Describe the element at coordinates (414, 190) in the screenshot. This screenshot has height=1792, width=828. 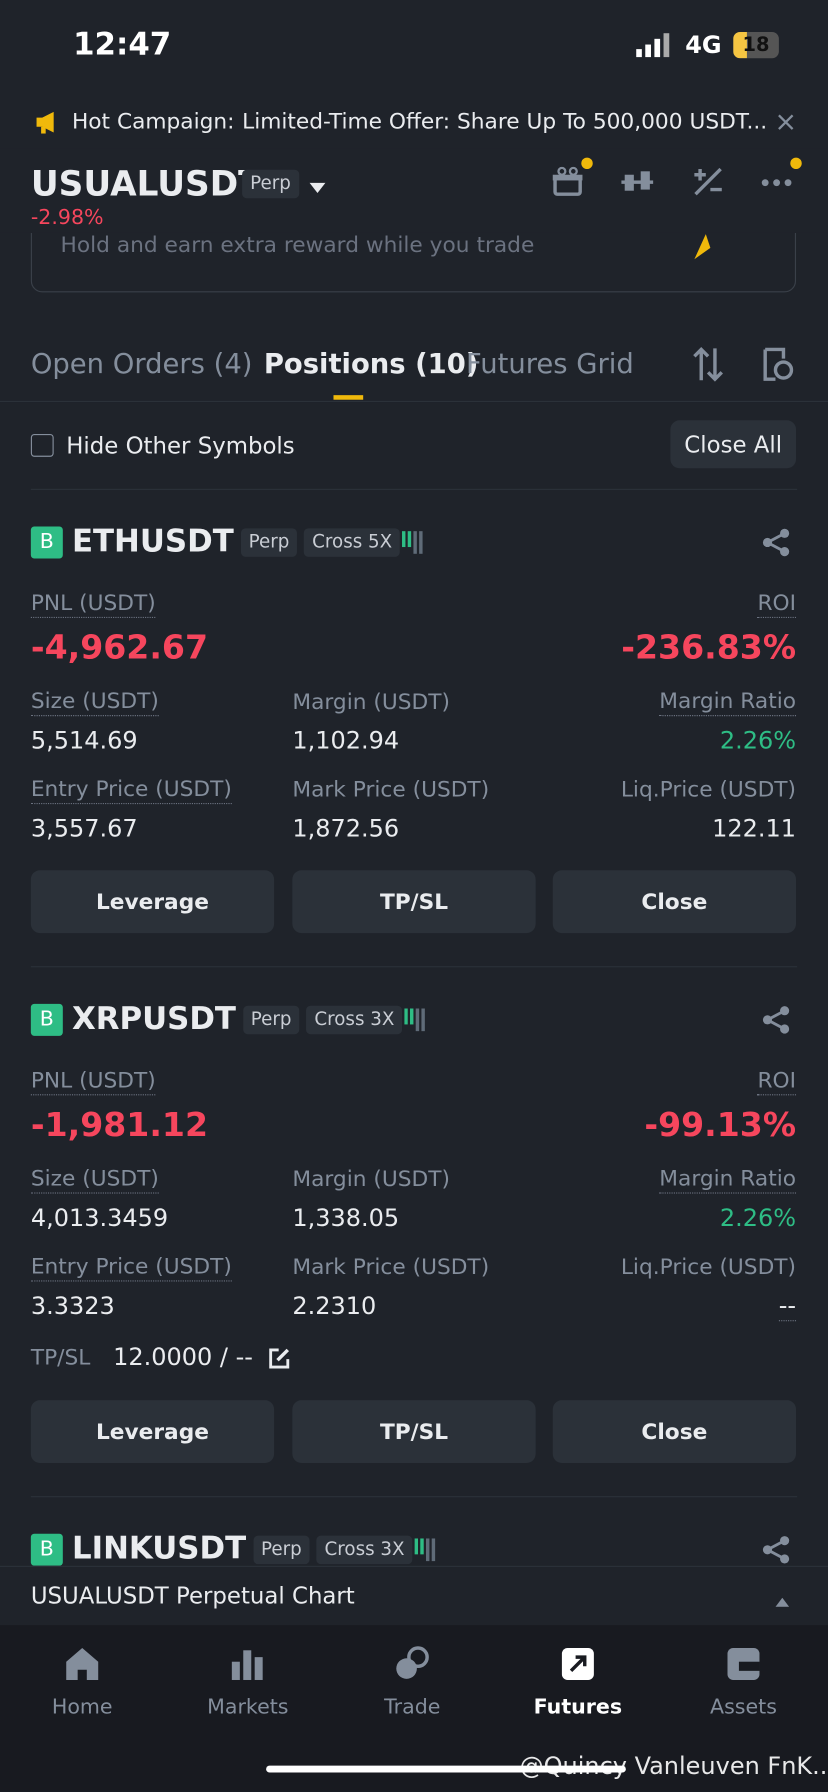
I see `header-bg` at that location.